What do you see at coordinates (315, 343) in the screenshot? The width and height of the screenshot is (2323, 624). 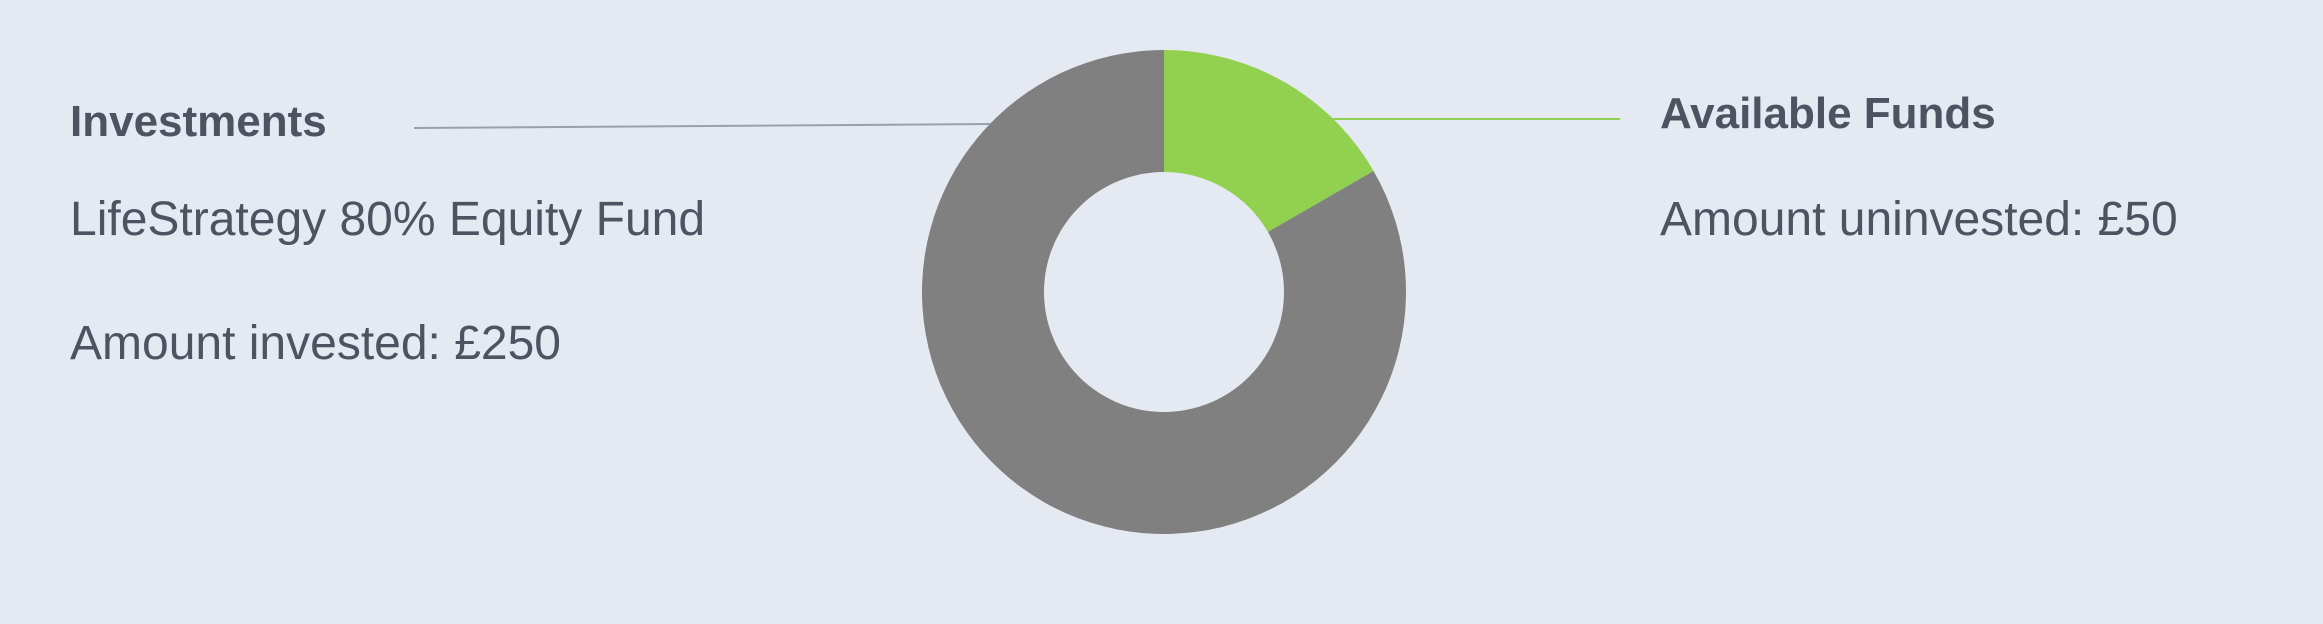 I see `investments-amount: Amount invested: £250` at bounding box center [315, 343].